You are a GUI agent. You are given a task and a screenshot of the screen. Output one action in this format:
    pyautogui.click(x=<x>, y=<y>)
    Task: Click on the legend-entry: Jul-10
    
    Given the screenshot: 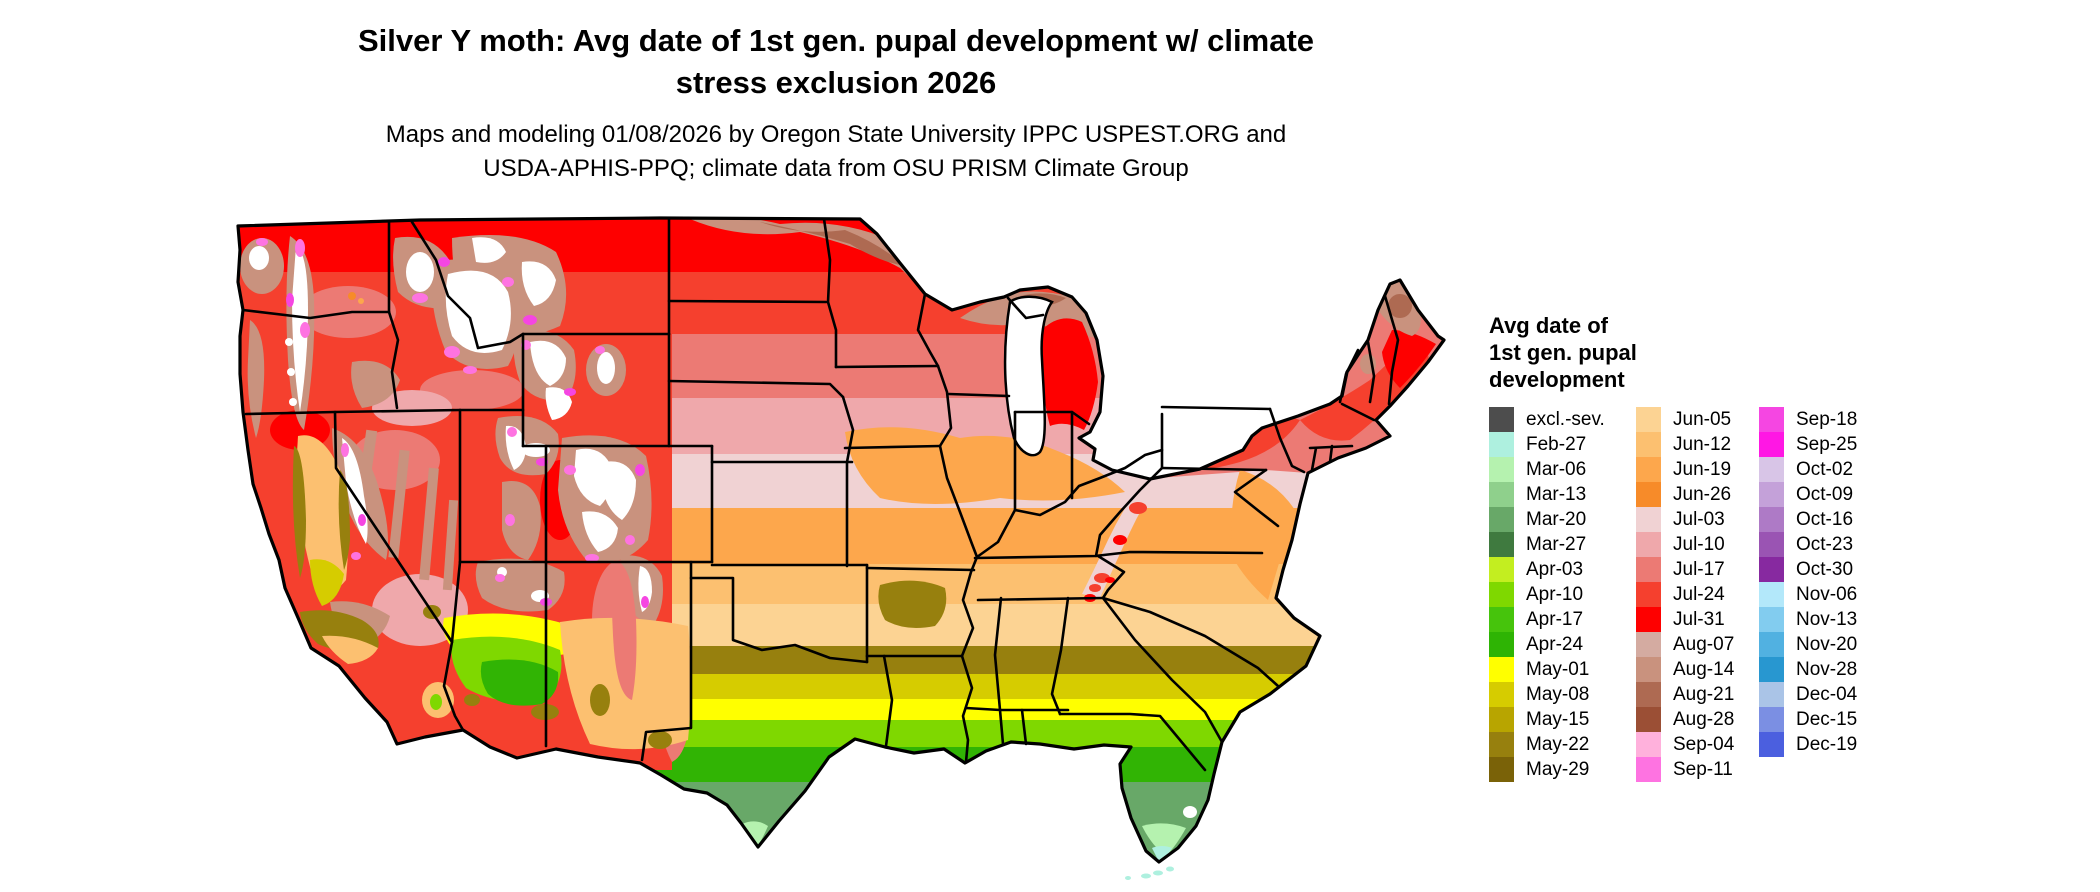 What is the action you would take?
    pyautogui.click(x=1697, y=544)
    